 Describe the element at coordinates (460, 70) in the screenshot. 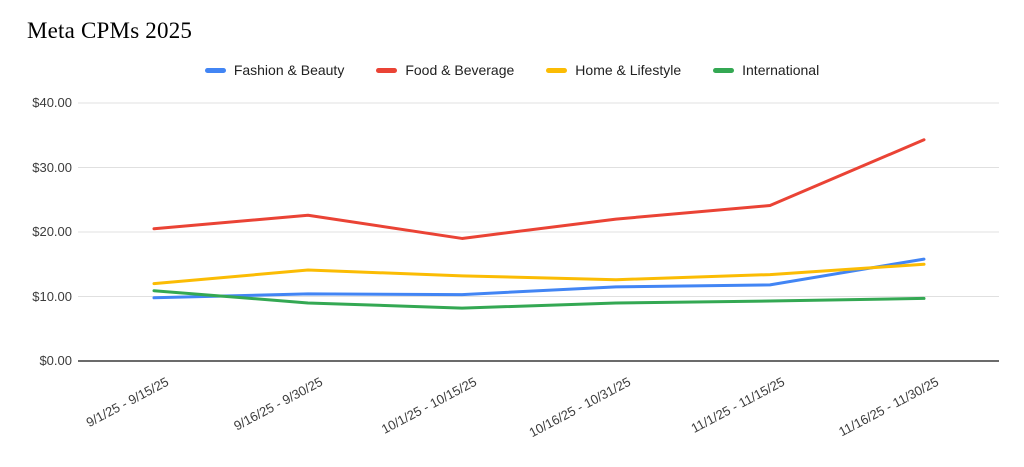

I see `legend-label: Food & Beverage` at that location.